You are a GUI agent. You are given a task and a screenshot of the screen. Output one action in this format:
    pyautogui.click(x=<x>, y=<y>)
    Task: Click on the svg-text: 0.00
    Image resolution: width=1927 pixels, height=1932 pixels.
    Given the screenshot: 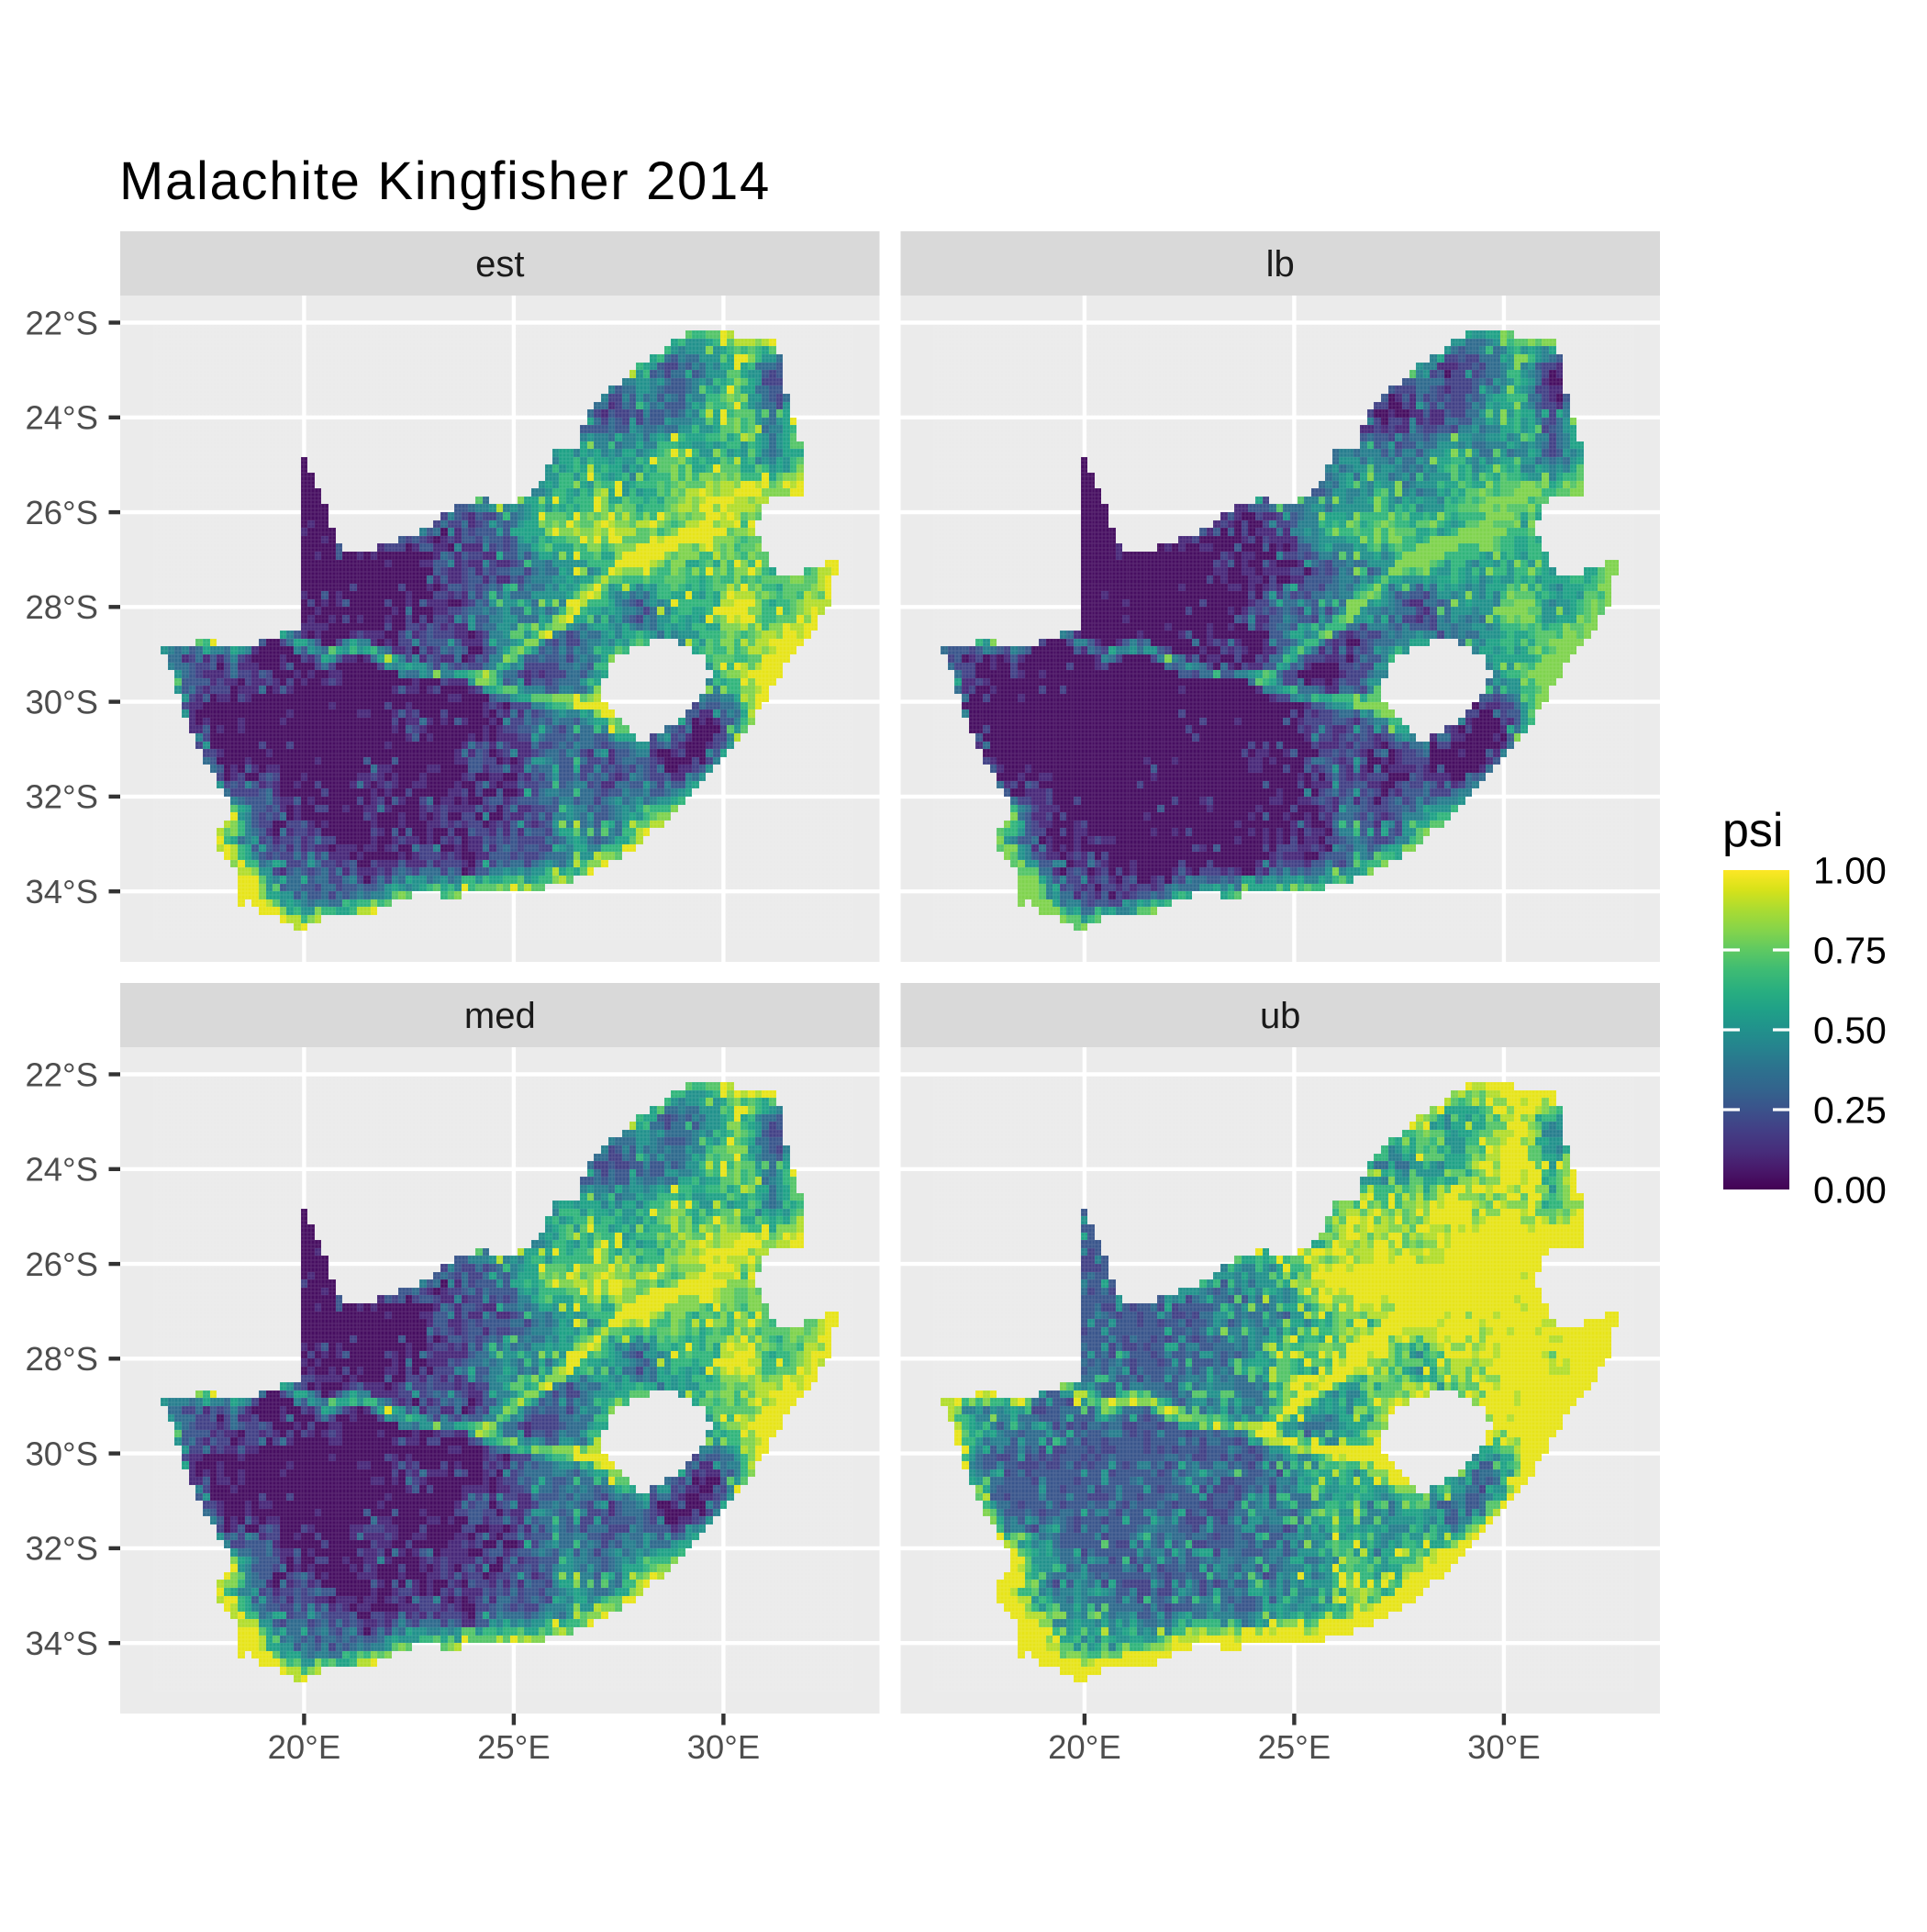 What is the action you would take?
    pyautogui.click(x=1850, y=1191)
    